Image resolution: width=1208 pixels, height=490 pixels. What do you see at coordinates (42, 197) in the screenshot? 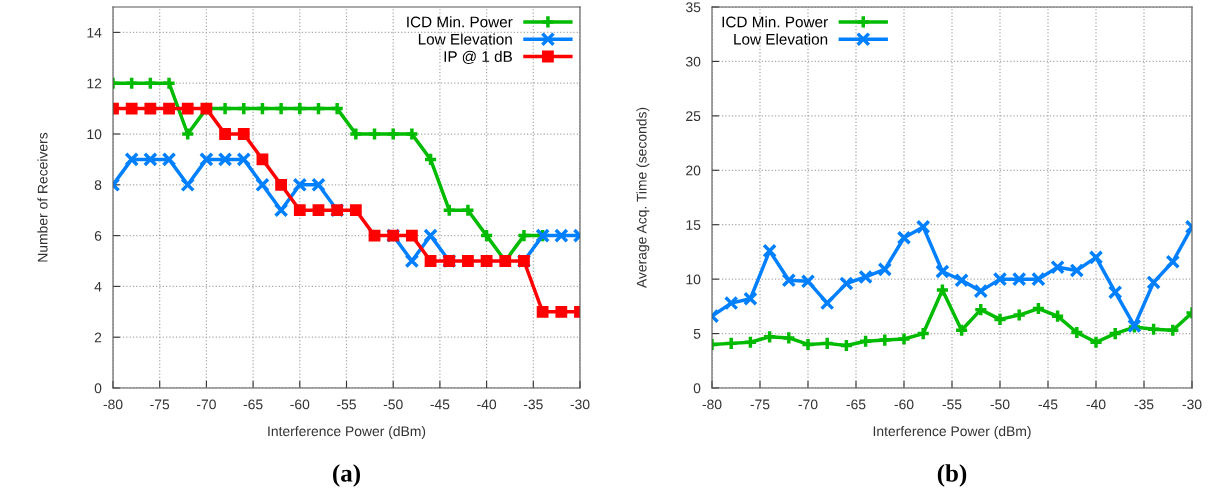
I see `y-axis-title: Number of Receivers` at bounding box center [42, 197].